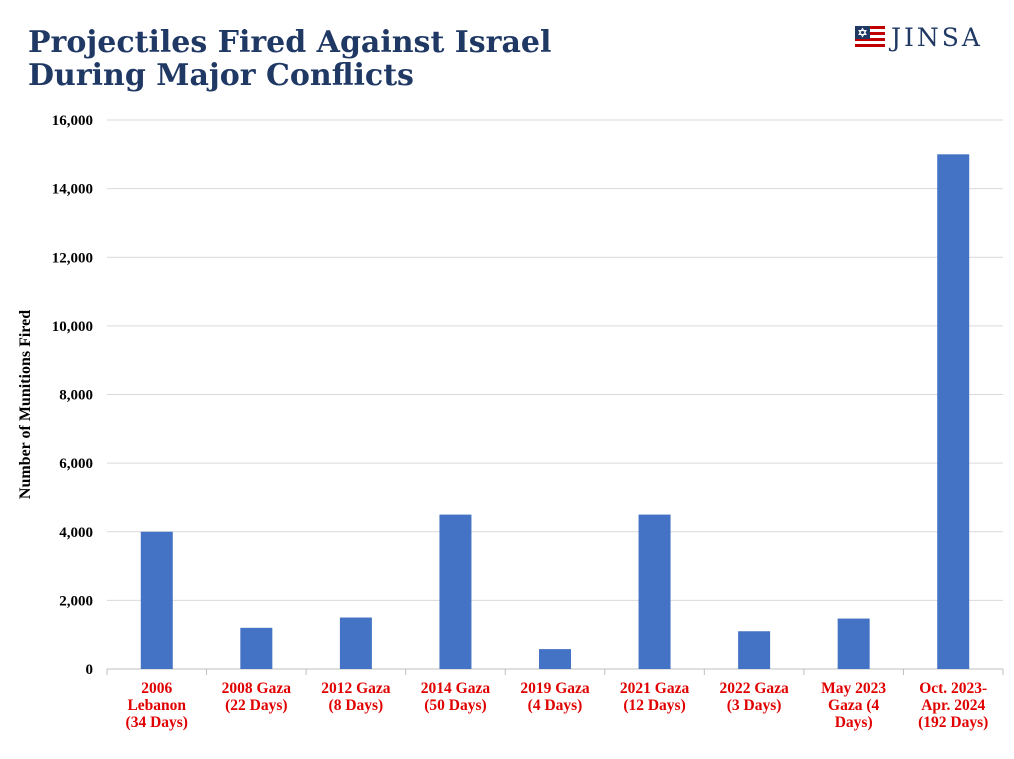 This screenshot has height=759, width=1014. Describe the element at coordinates (156, 688) in the screenshot. I see `x-tick-label-line: 2006` at that location.